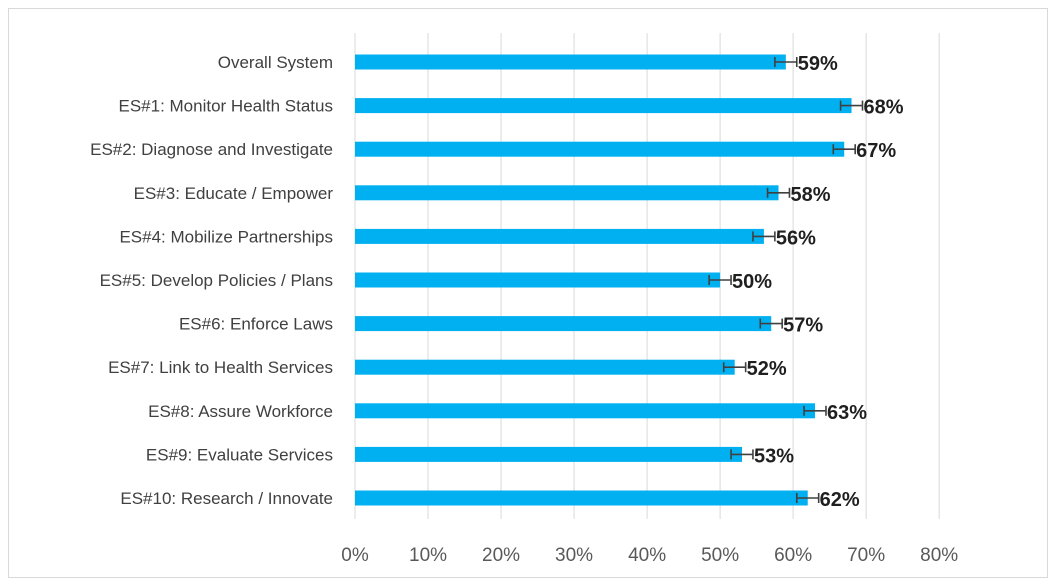  I want to click on category-label: ES#9: Evaluate Services, so click(239, 454).